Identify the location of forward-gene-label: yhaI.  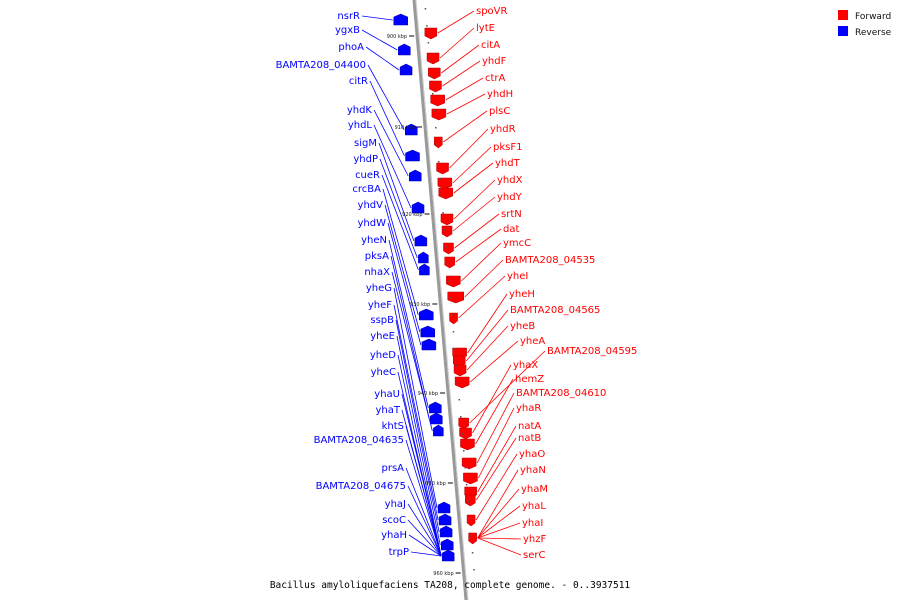
(532, 523).